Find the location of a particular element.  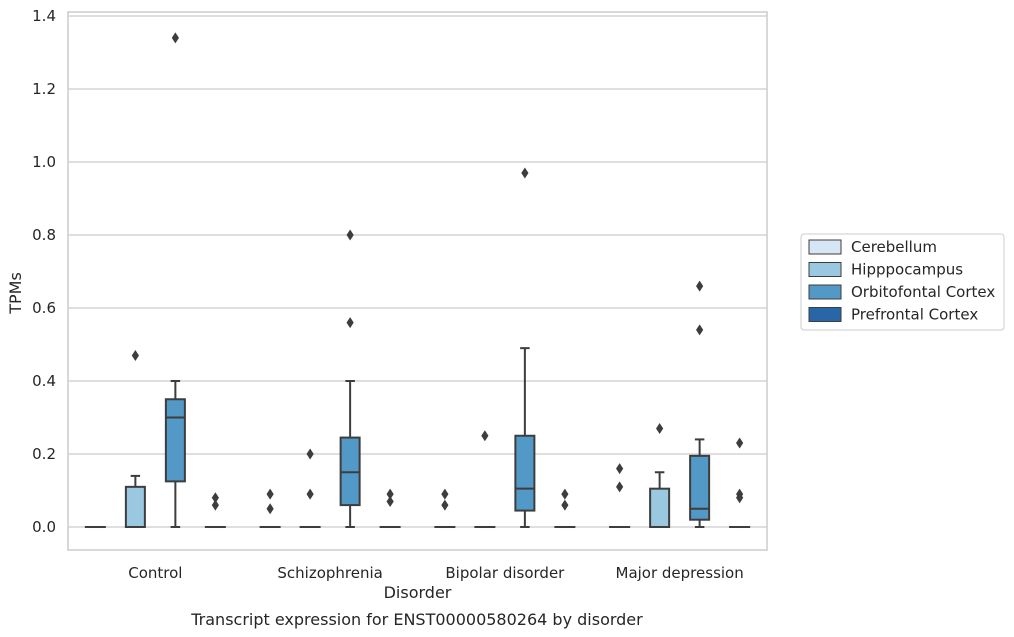

y-tick-label: 0.6 is located at coordinates (44, 308).